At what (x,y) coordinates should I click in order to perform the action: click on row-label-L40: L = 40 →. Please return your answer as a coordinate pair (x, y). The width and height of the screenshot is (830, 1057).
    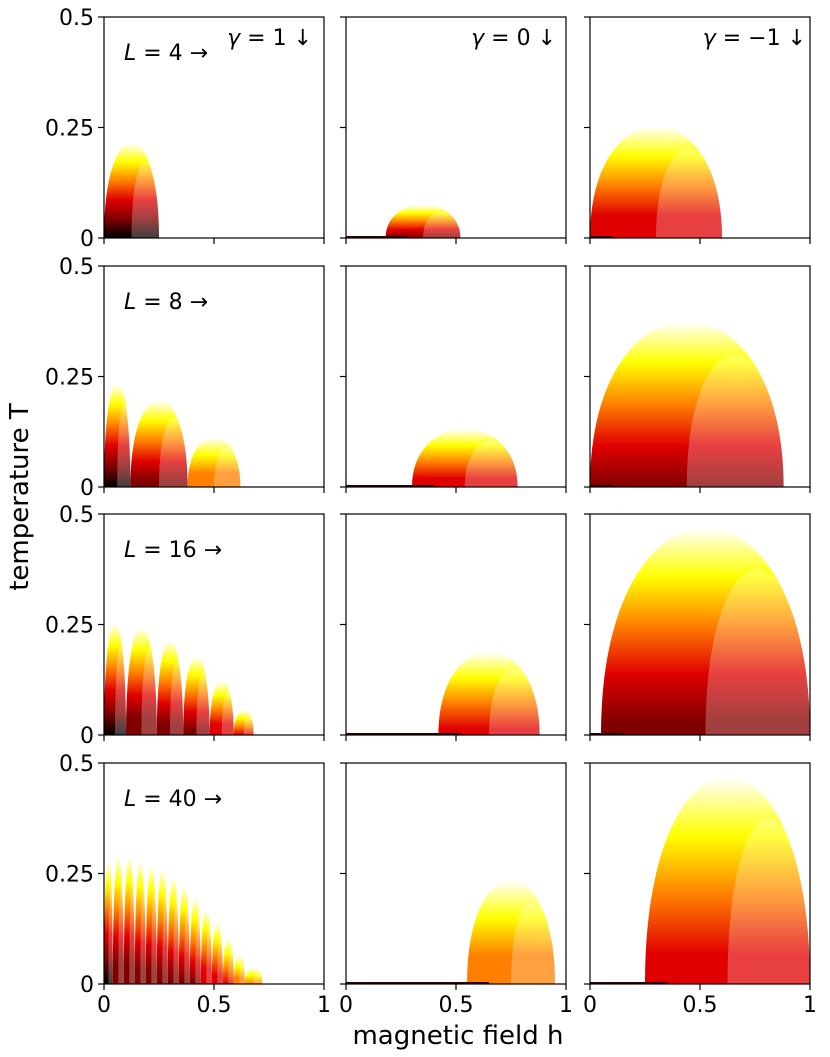
    Looking at the image, I should click on (173, 799).